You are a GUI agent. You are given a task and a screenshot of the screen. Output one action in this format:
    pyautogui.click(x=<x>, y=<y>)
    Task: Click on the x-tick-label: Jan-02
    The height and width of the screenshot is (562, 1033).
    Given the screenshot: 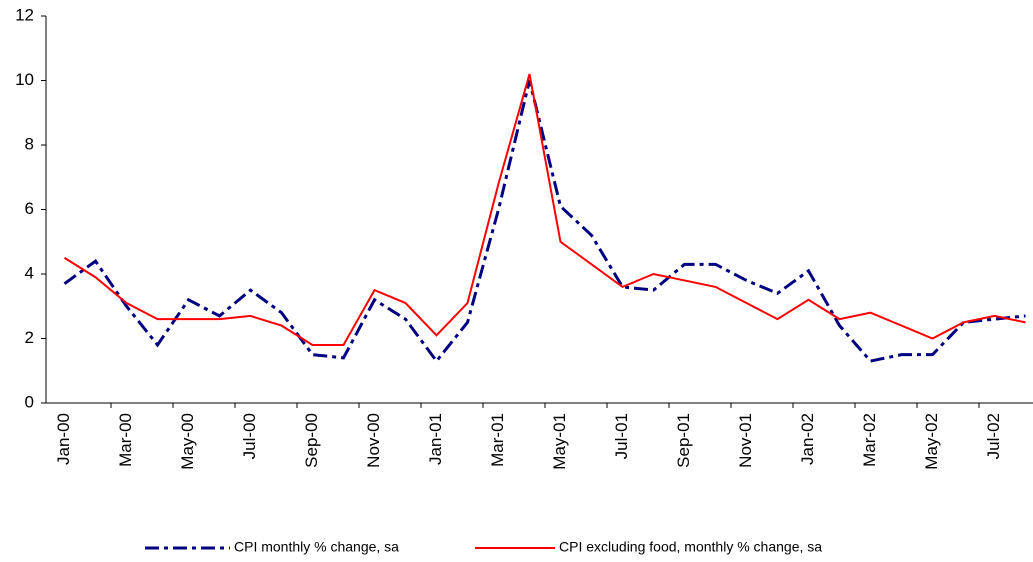 What is the action you would take?
    pyautogui.click(x=807, y=439)
    